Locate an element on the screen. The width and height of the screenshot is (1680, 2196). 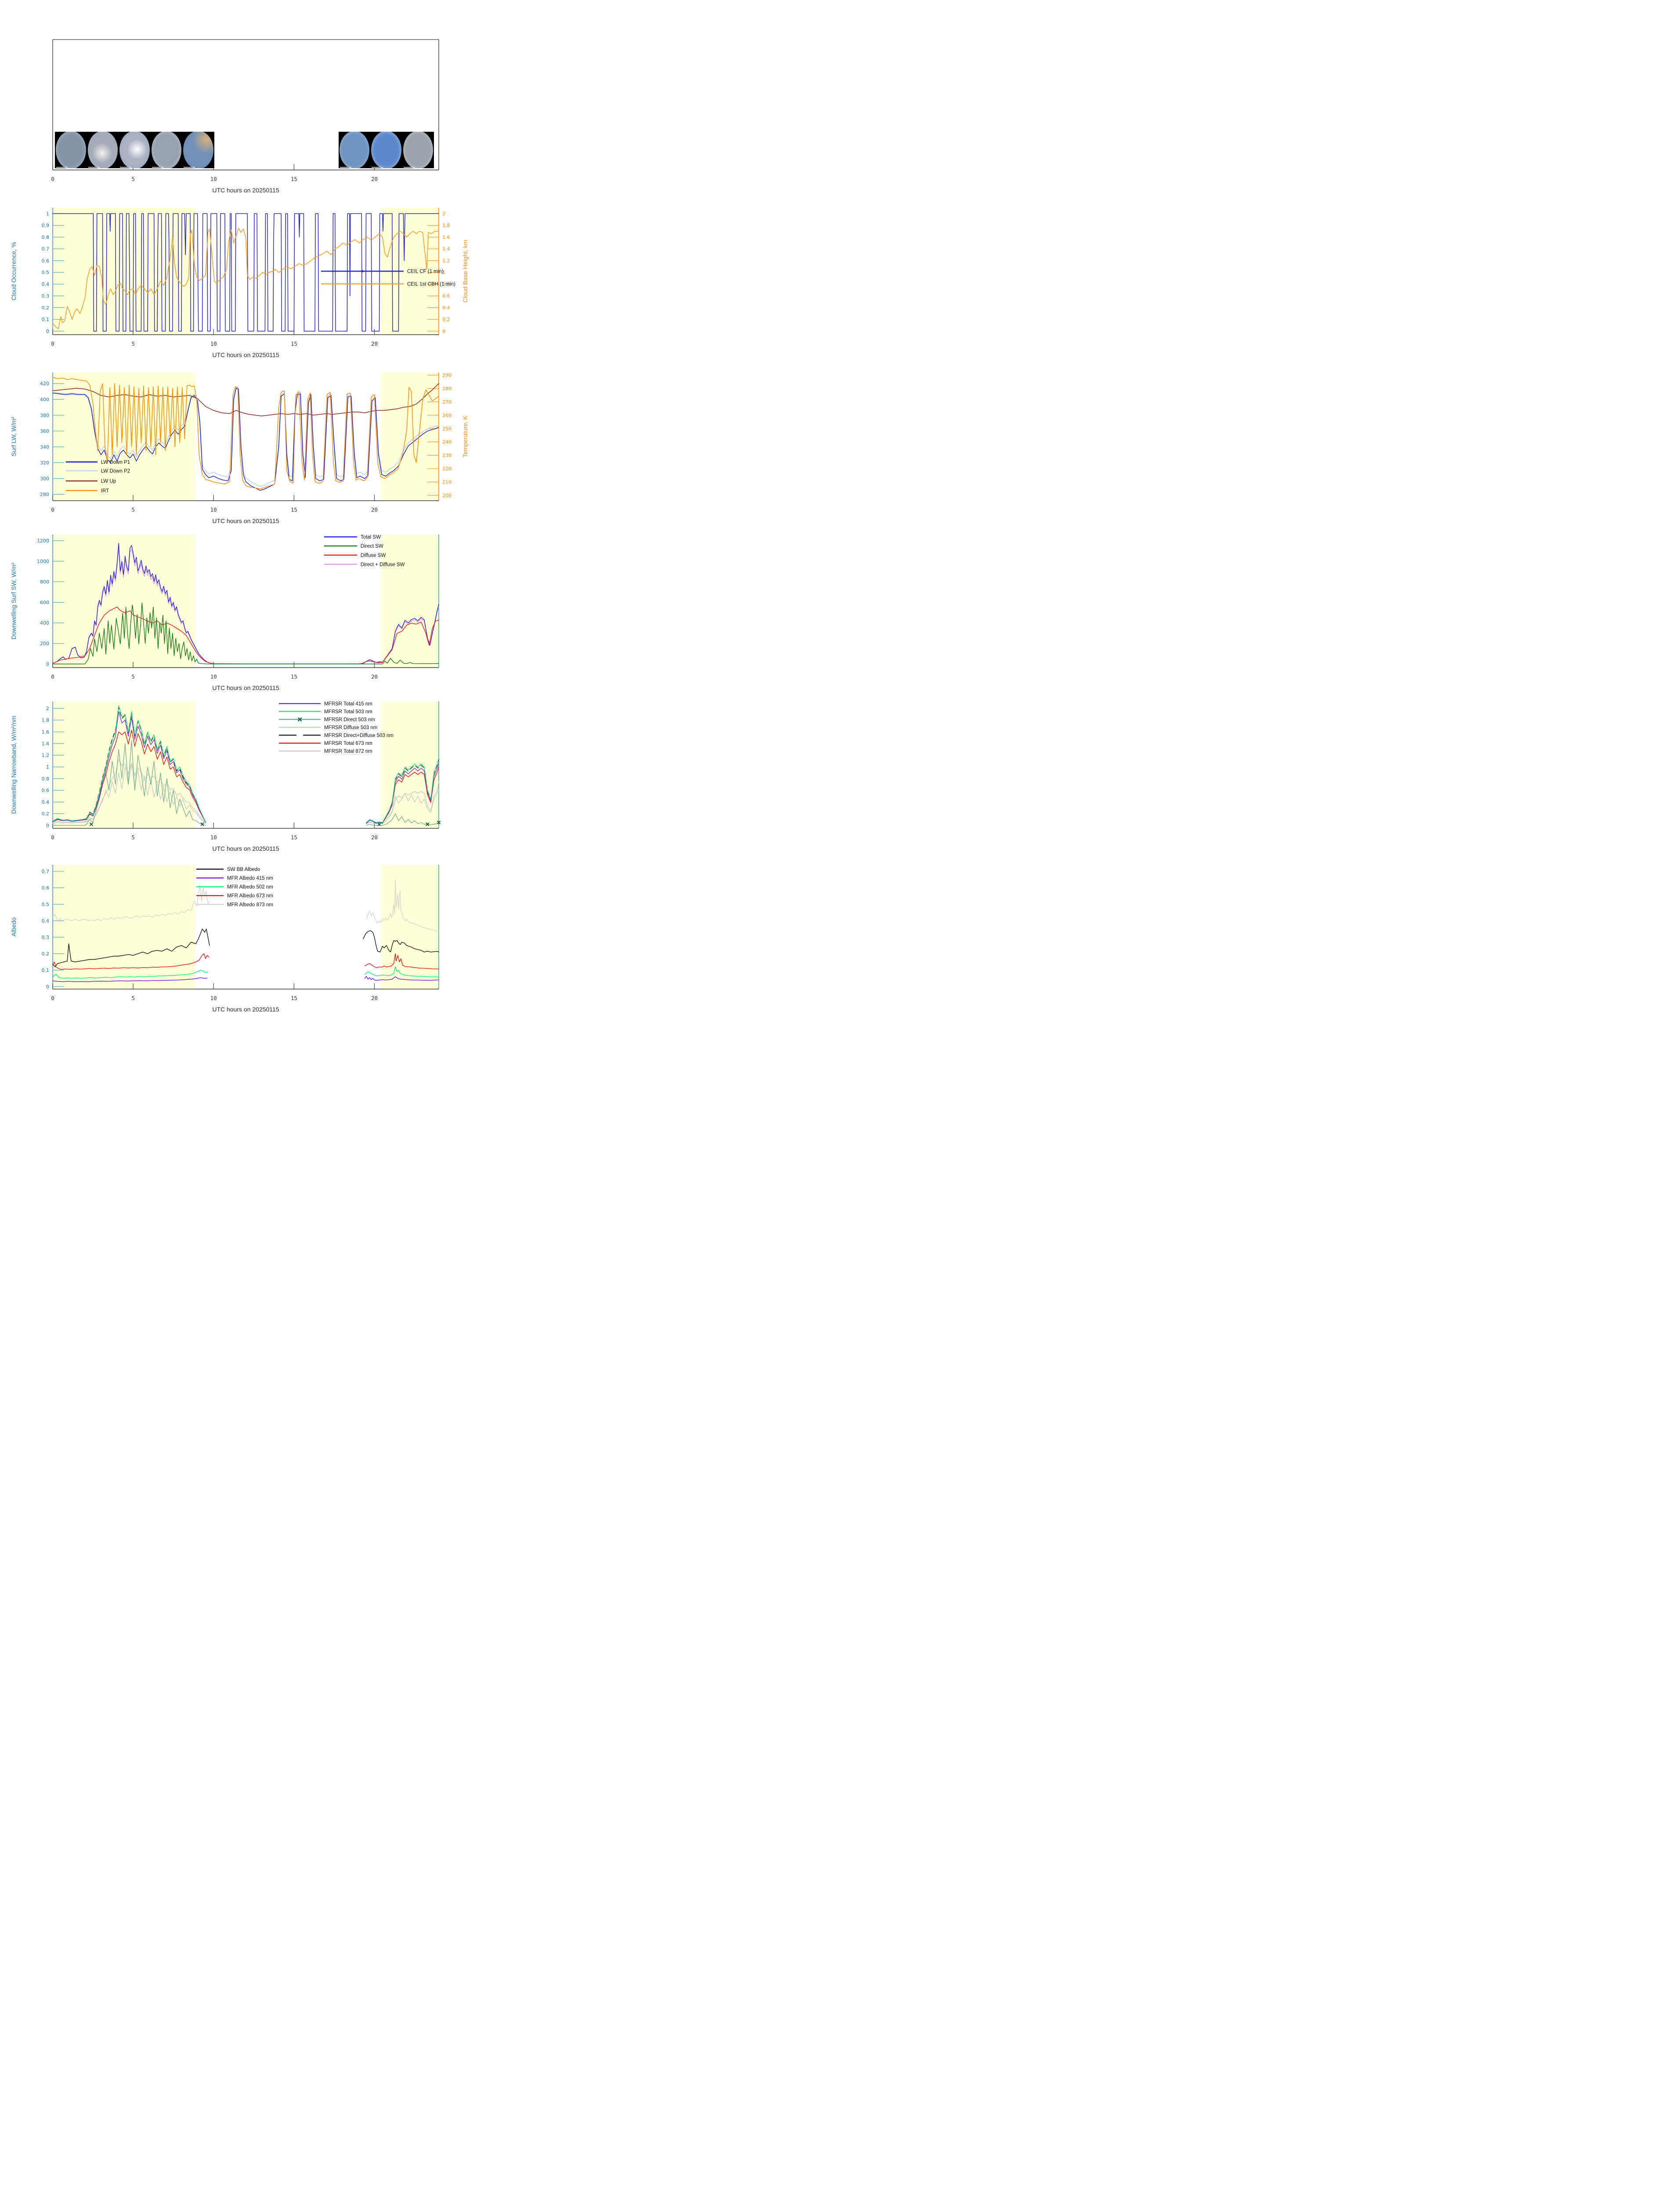
legend-label: CEIL CF (1 min) is located at coordinates (425, 271).